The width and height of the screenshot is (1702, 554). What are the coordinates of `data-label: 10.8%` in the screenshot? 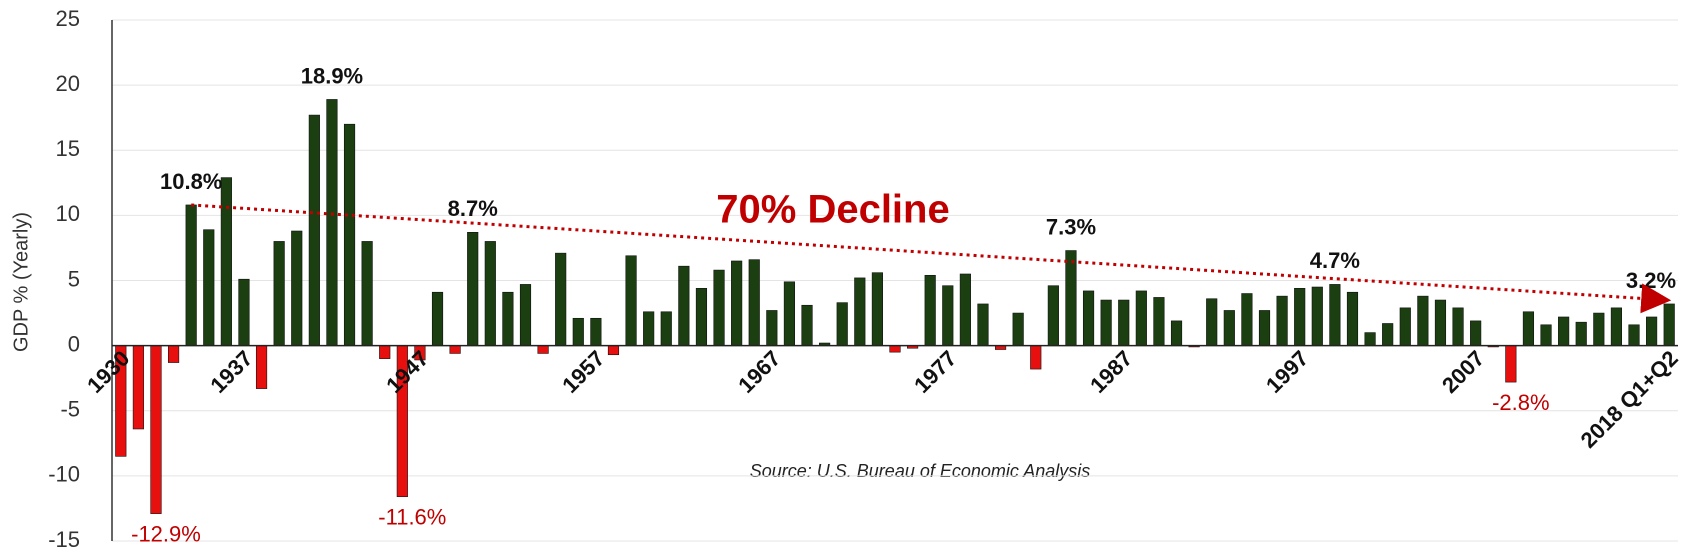 It's located at (191, 181).